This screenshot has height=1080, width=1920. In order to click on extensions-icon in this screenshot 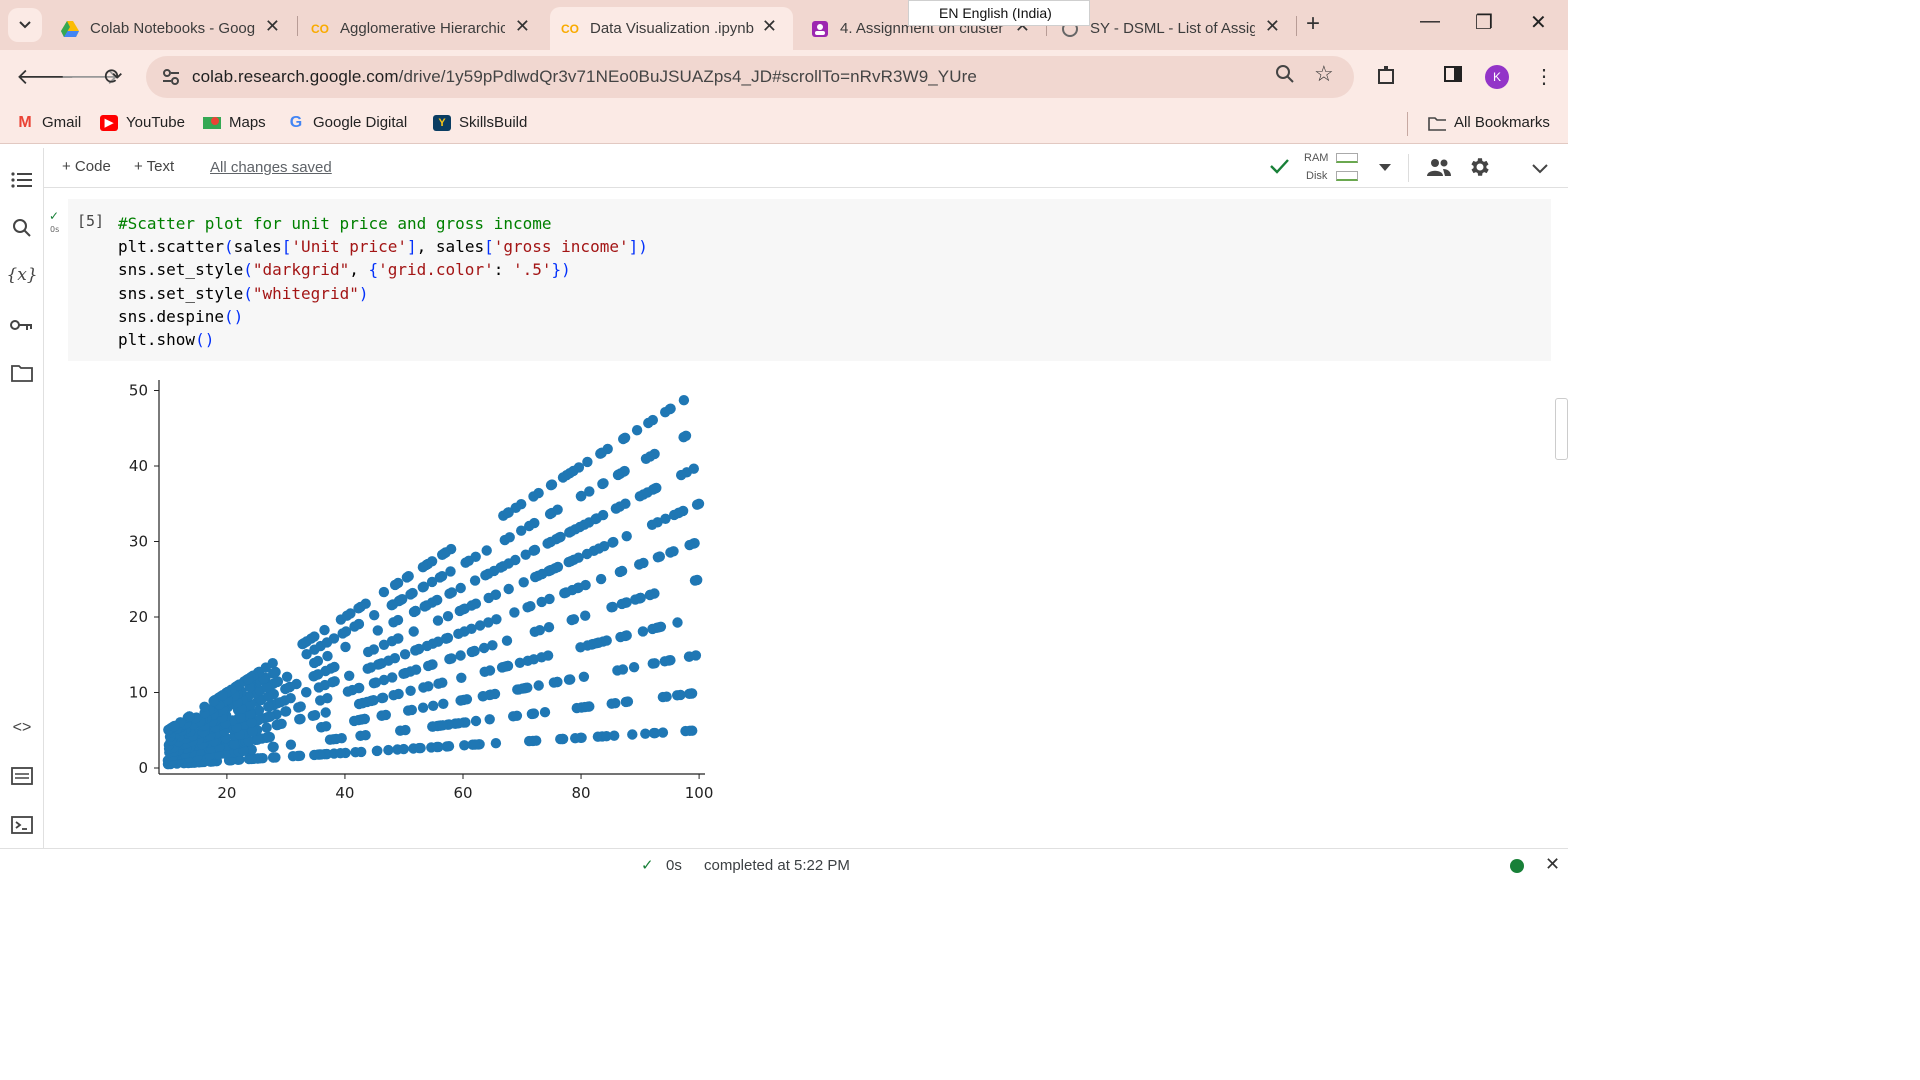, I will do `click(1387, 78)`.